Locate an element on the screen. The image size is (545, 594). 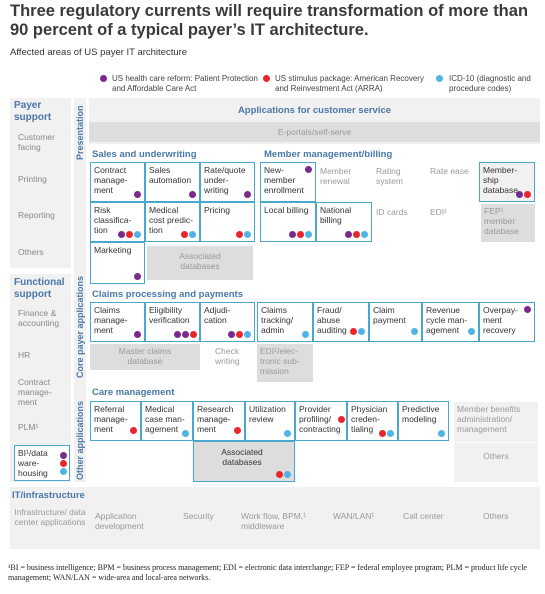
claims-master-db: Master claims database is located at coordinates (145, 357).